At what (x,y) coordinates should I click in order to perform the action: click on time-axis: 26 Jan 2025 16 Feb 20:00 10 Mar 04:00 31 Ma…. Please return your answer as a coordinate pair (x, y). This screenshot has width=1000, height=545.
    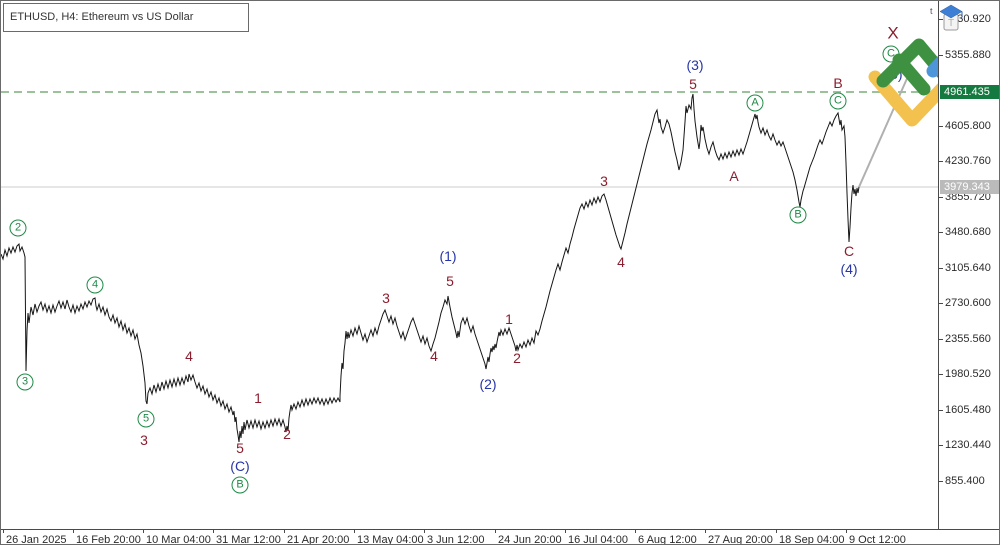
    Looking at the image, I should click on (500, 537).